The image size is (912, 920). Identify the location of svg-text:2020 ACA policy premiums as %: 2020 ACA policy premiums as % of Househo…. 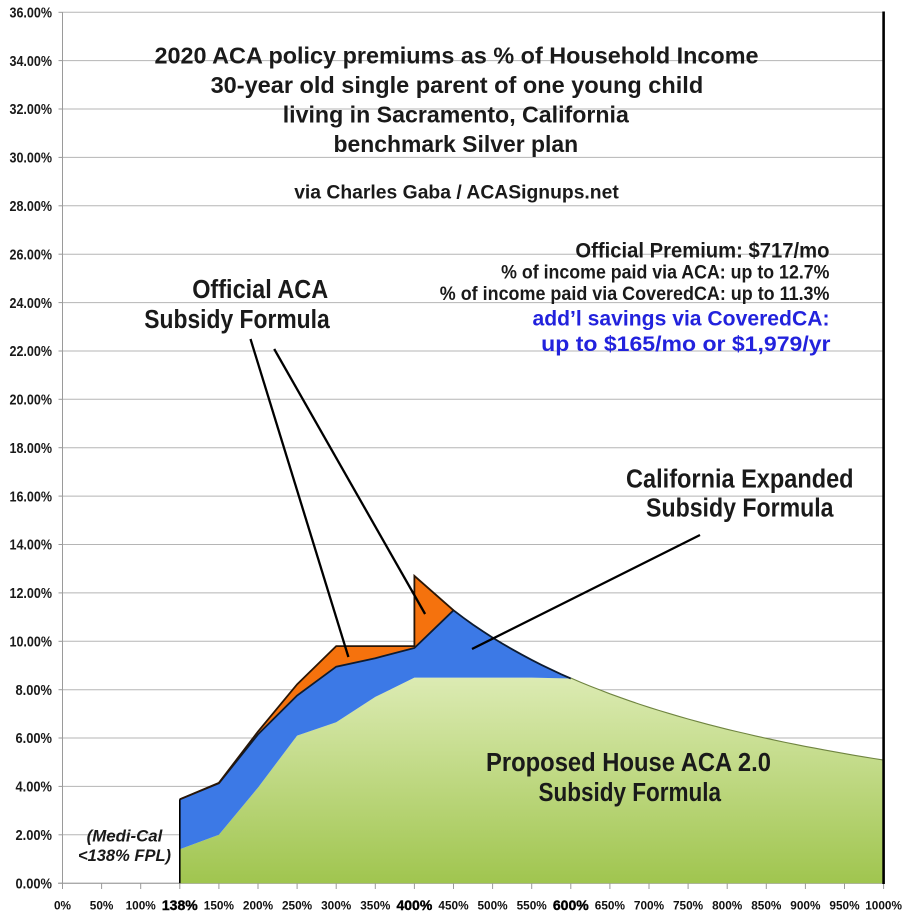
(457, 56).